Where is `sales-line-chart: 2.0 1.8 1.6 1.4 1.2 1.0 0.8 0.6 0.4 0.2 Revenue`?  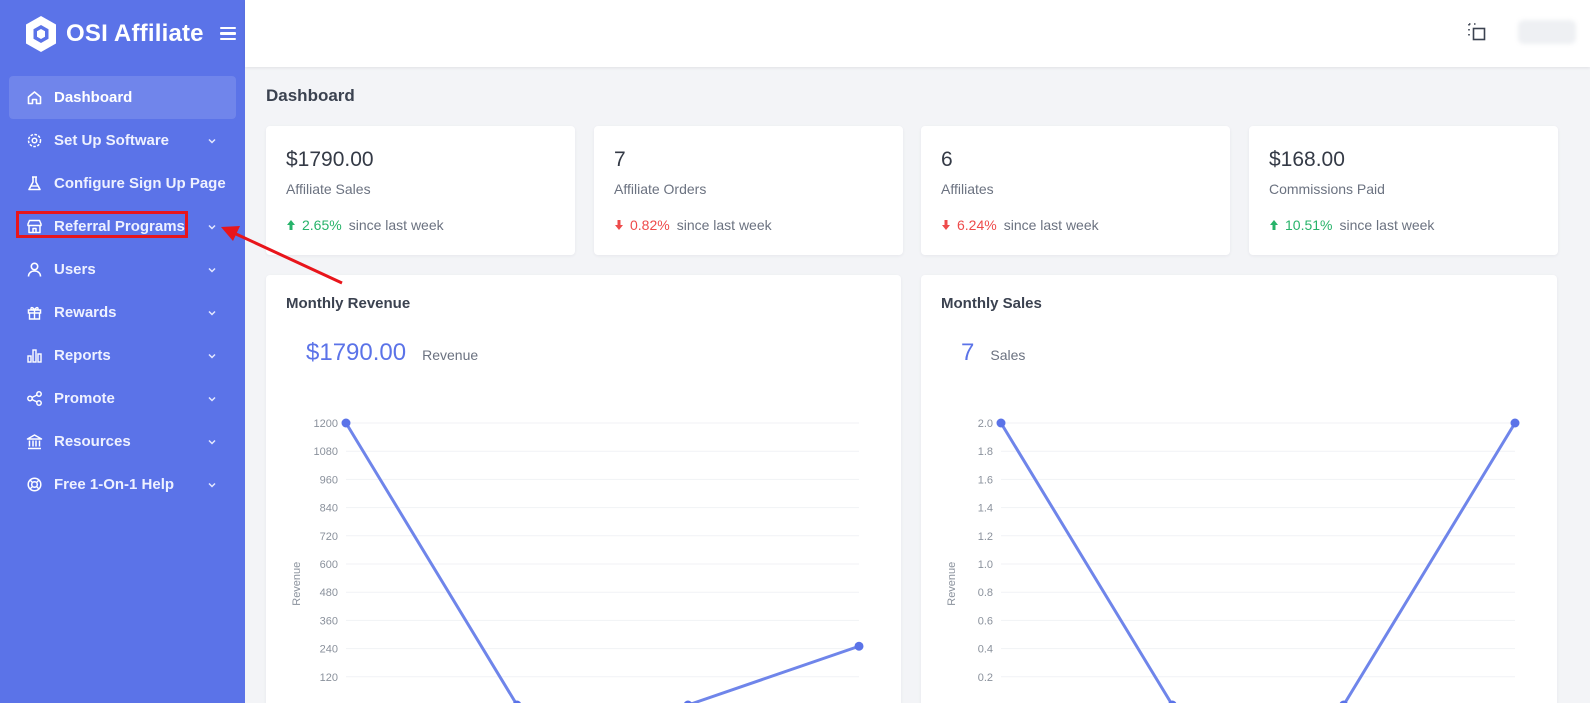
sales-line-chart: 2.0 1.8 1.6 1.4 1.2 1.0 0.8 0.6 0.4 0.2 Revenue is located at coordinates (1233, 560).